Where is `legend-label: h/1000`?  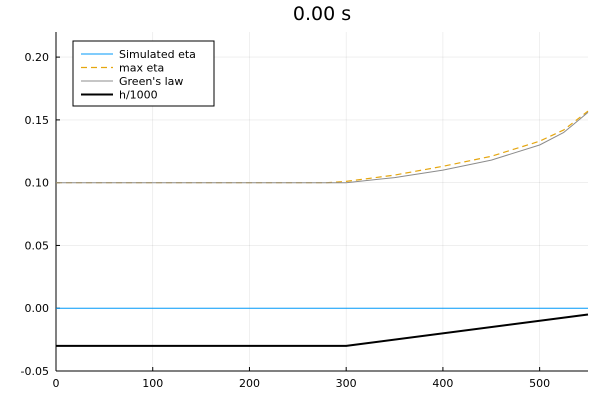
legend-label: h/1000 is located at coordinates (138, 95).